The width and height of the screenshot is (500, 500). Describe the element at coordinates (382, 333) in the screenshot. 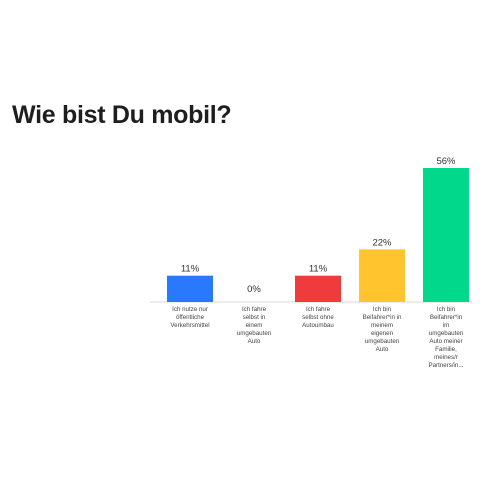

I see `category-label-line: eigenen` at that location.